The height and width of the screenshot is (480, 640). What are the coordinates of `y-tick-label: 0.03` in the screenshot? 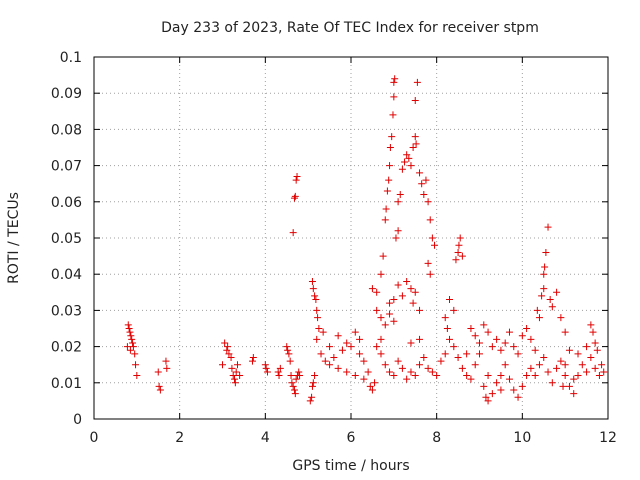 It's located at (66, 311).